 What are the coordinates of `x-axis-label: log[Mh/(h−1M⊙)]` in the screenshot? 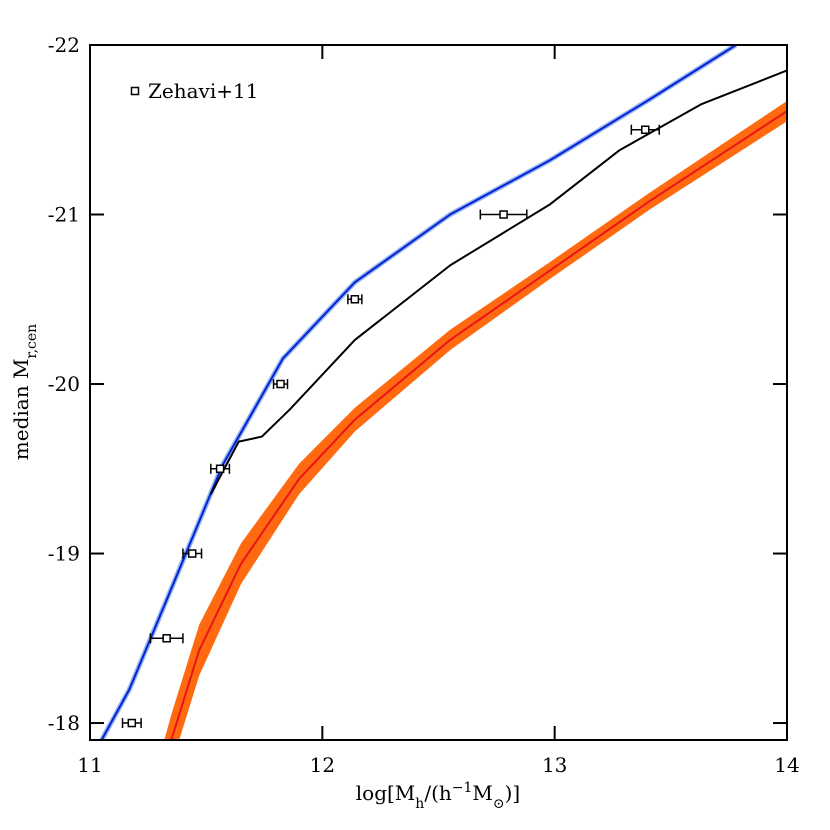 It's located at (438, 796).